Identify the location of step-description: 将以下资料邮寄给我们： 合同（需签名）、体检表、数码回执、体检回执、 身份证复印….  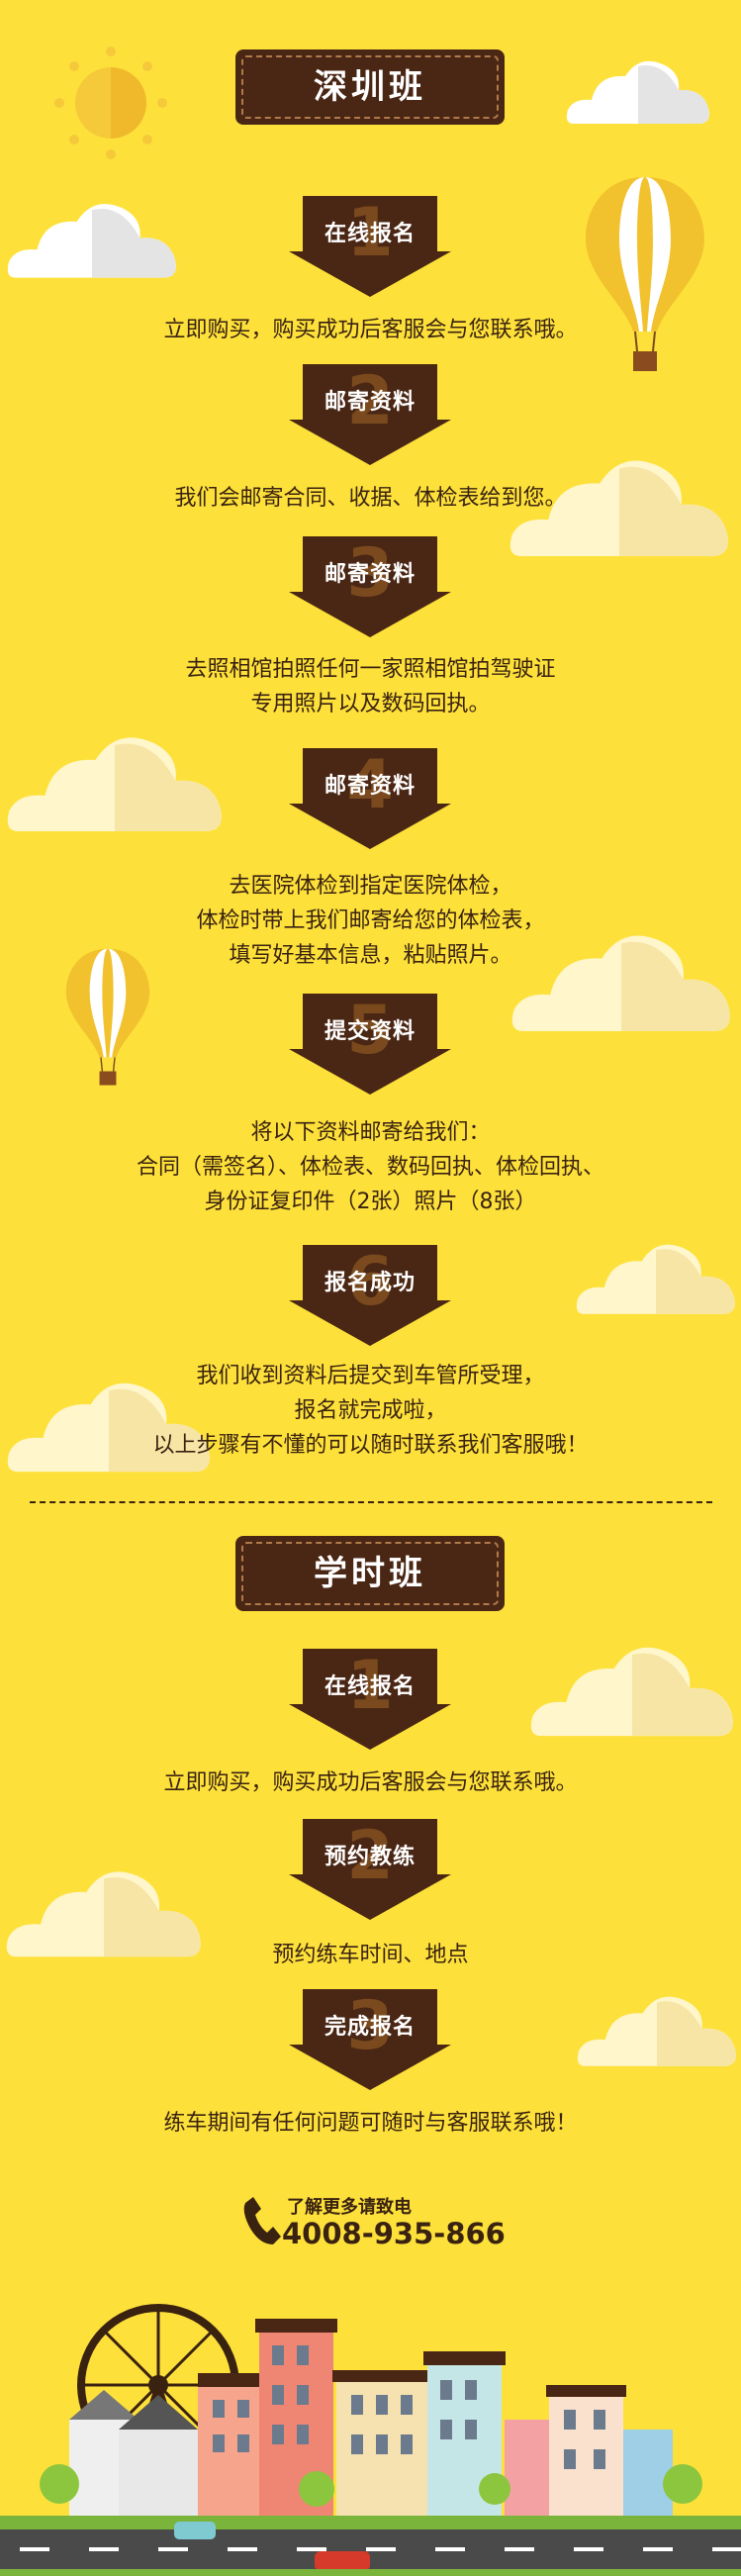
(370, 1167).